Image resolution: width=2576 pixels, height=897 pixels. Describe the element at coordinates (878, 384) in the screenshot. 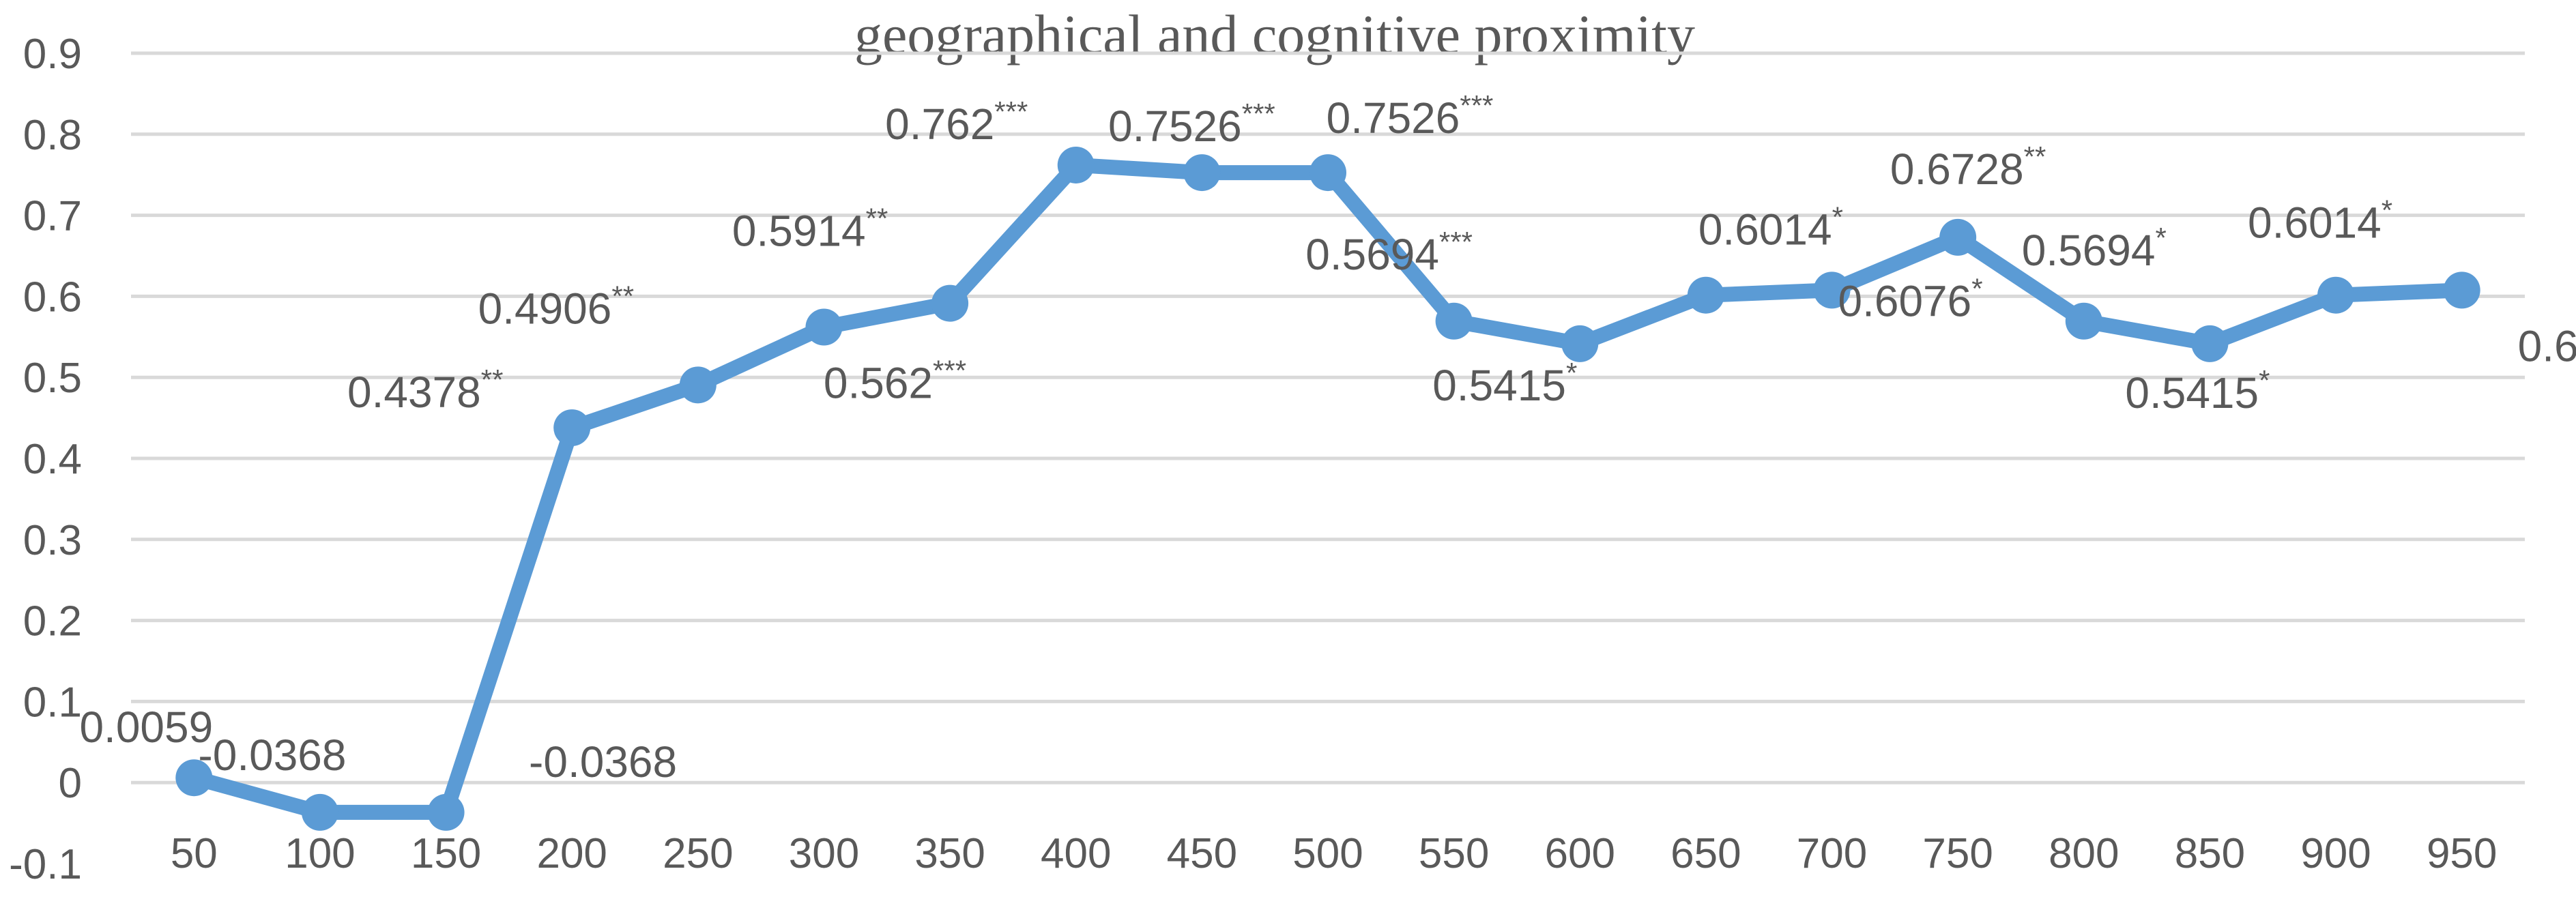

I see `data-label-value: 0.562` at that location.